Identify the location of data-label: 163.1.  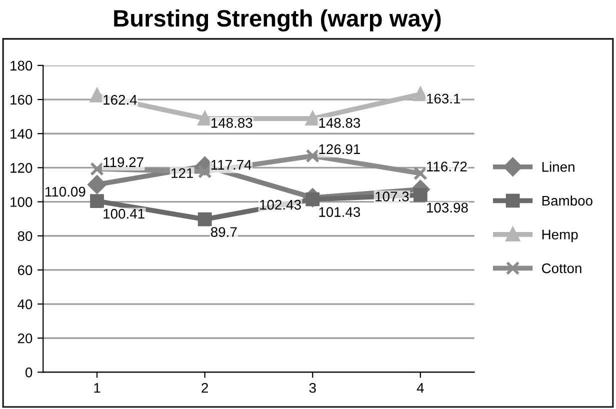
(443, 99).